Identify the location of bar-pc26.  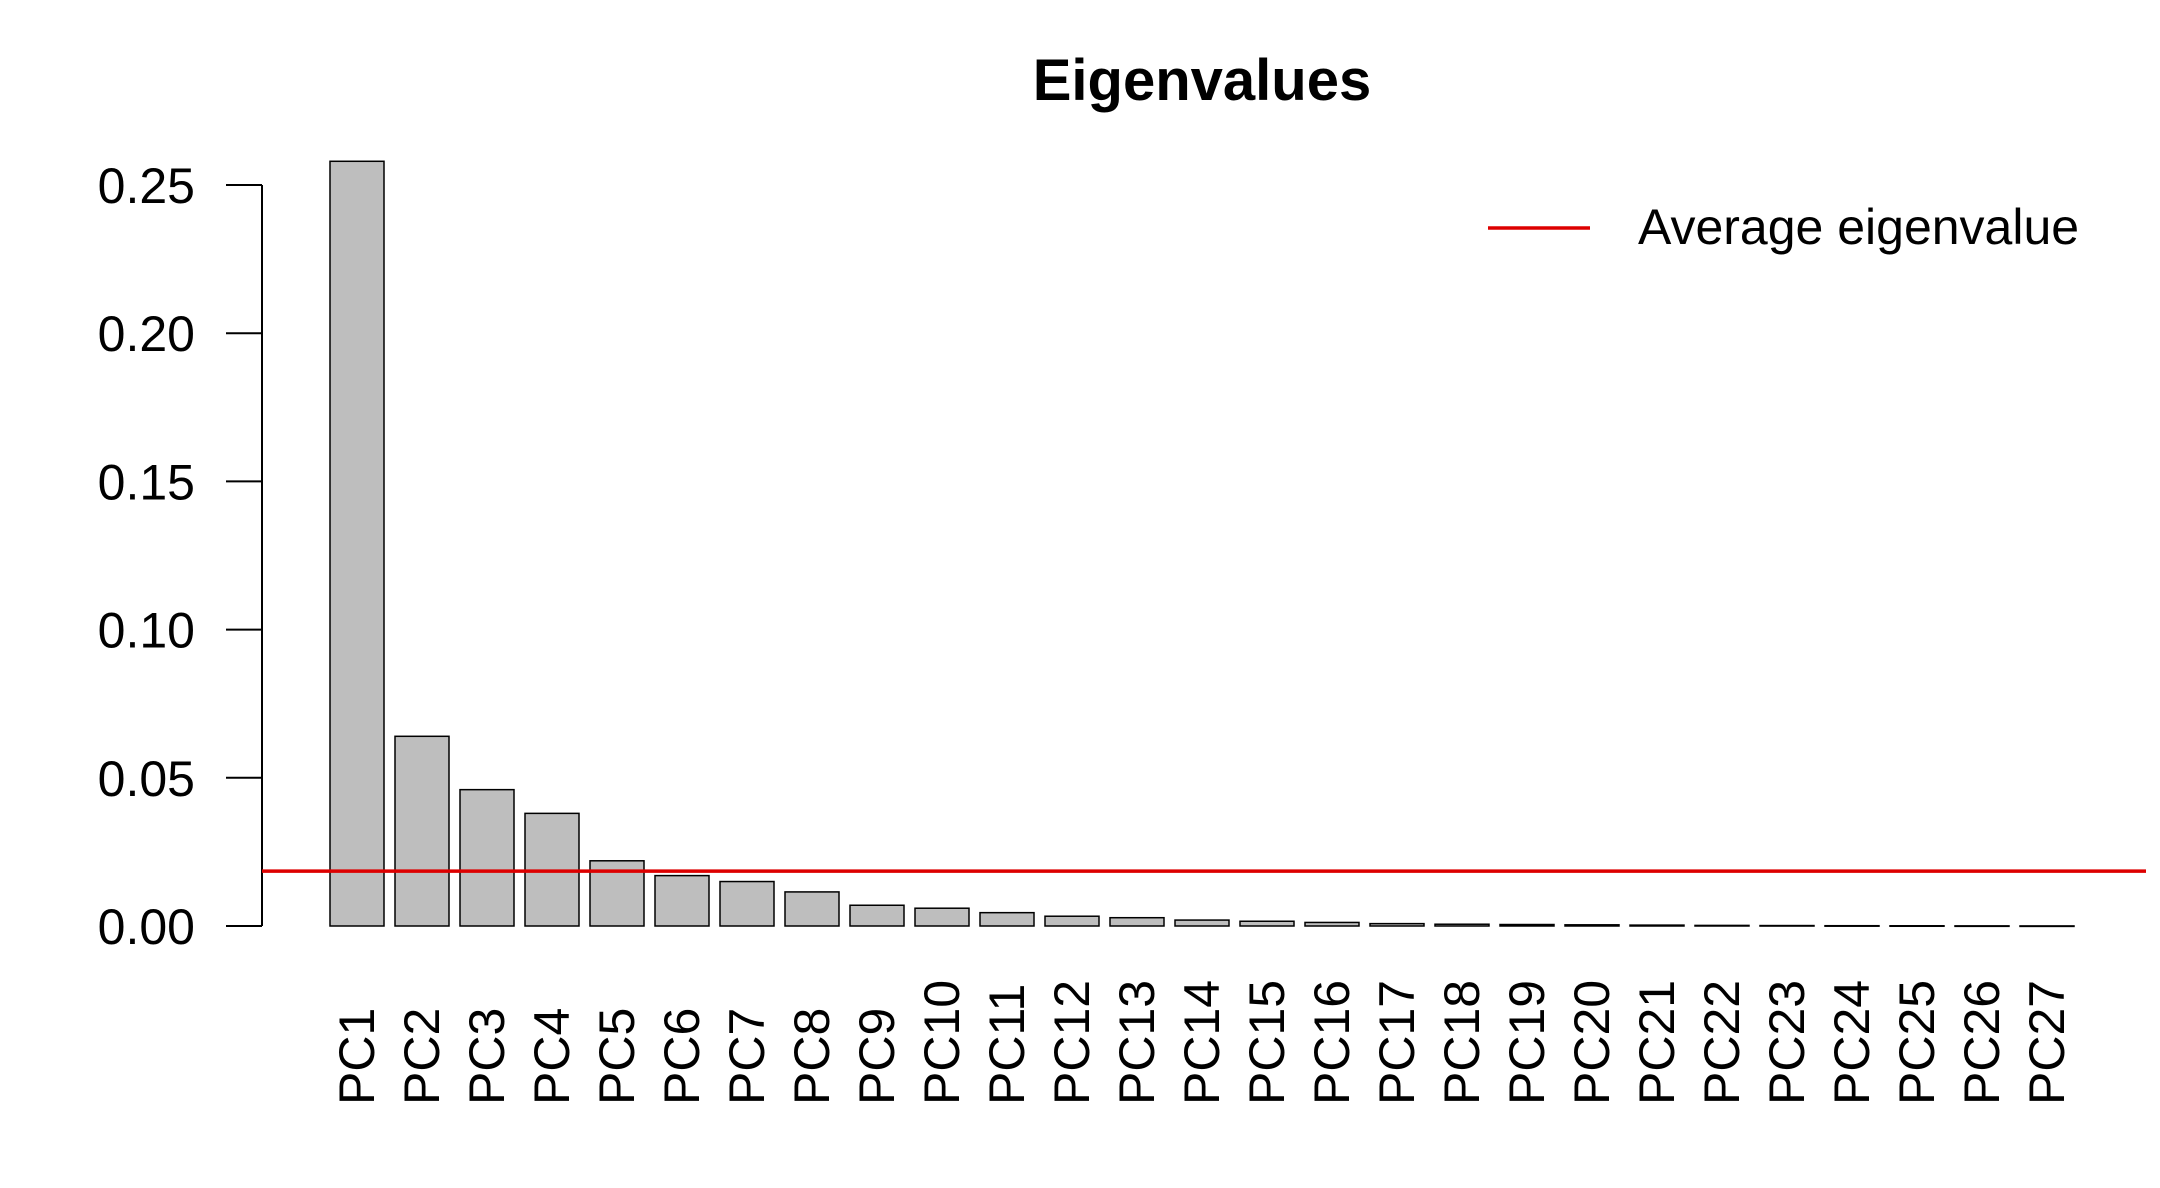
(1982, 926).